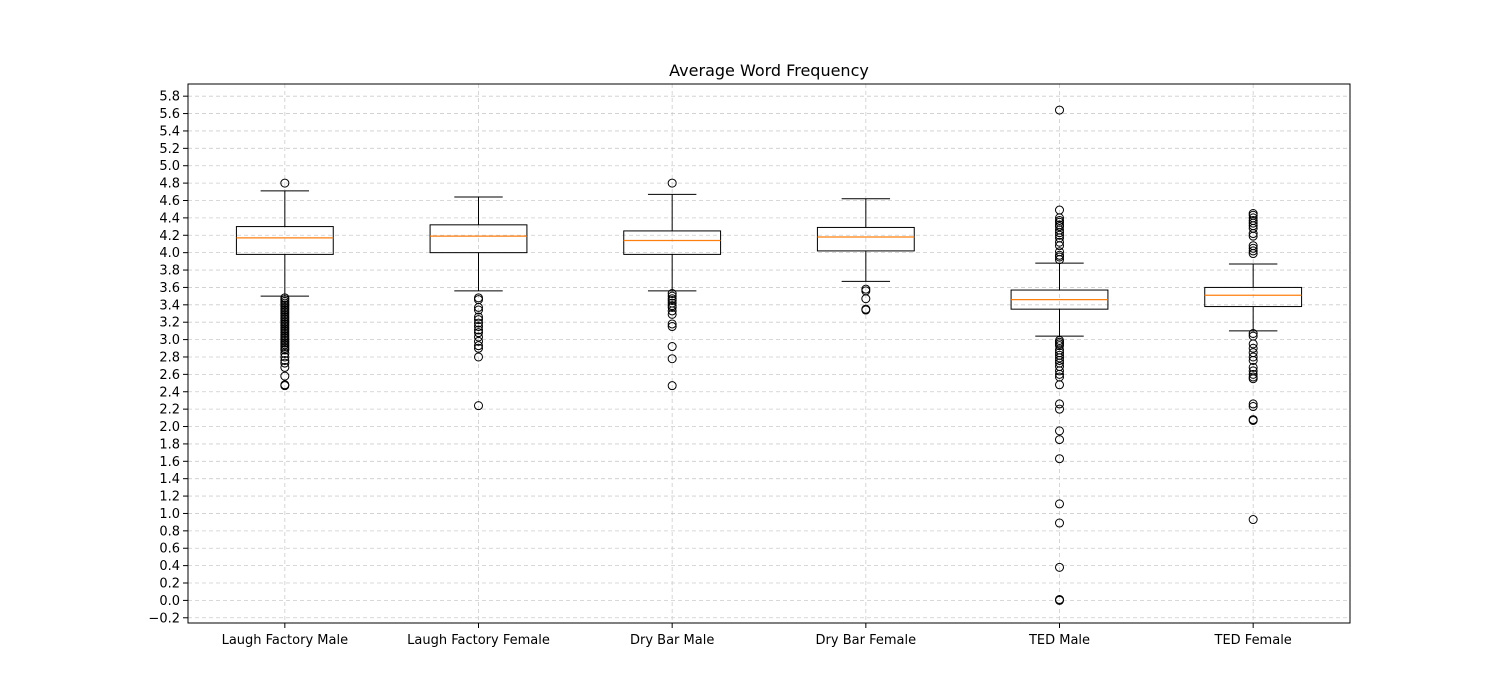 The height and width of the screenshot is (700, 1500). Describe the element at coordinates (169, 357) in the screenshot. I see `y-tick-label: 2.8` at that location.